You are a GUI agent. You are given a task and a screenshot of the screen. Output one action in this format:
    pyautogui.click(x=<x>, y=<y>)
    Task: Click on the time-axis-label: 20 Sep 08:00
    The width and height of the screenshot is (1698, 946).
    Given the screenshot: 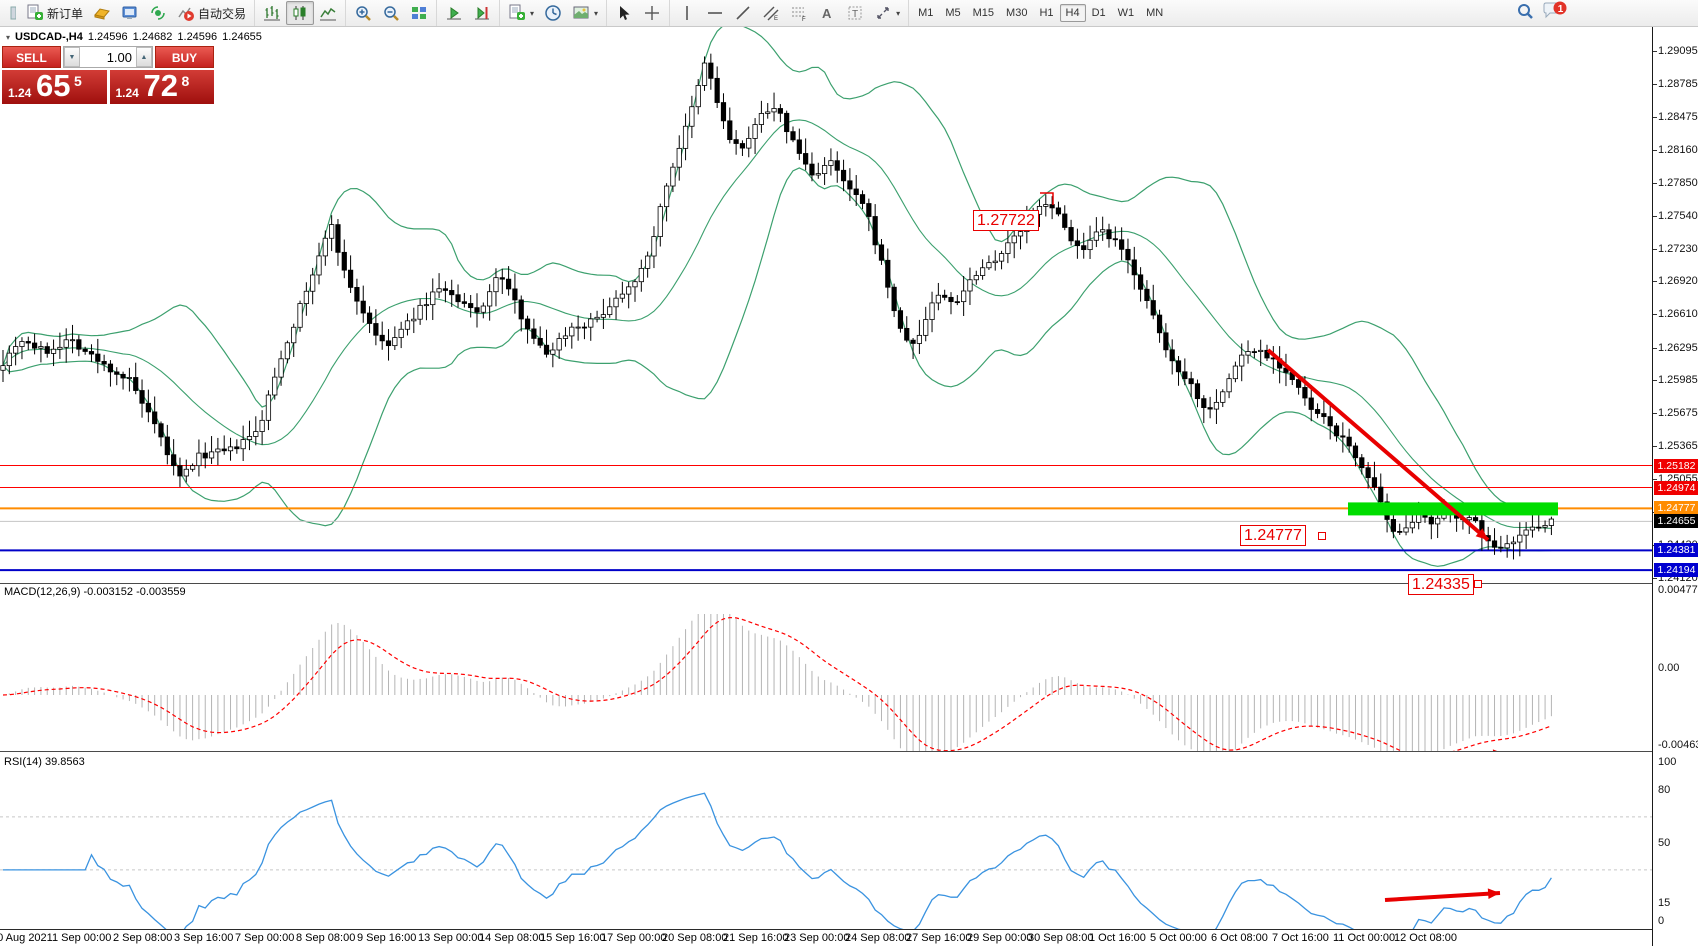 What is the action you would take?
    pyautogui.click(x=695, y=938)
    